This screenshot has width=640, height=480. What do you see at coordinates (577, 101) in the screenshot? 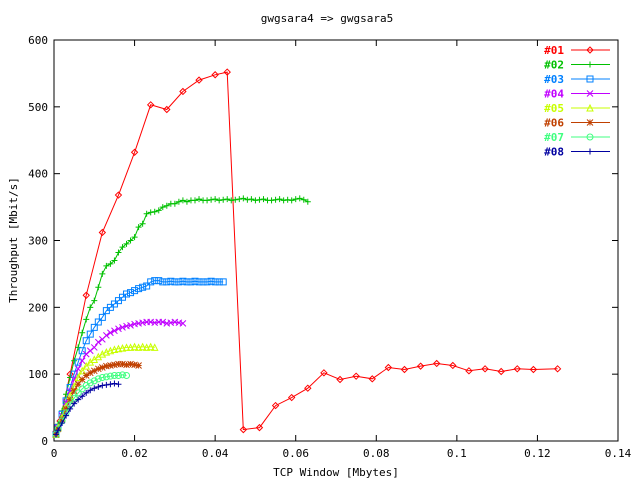
I see `legend: #01 #02#03 #04#05 #06#07 #08` at bounding box center [577, 101].